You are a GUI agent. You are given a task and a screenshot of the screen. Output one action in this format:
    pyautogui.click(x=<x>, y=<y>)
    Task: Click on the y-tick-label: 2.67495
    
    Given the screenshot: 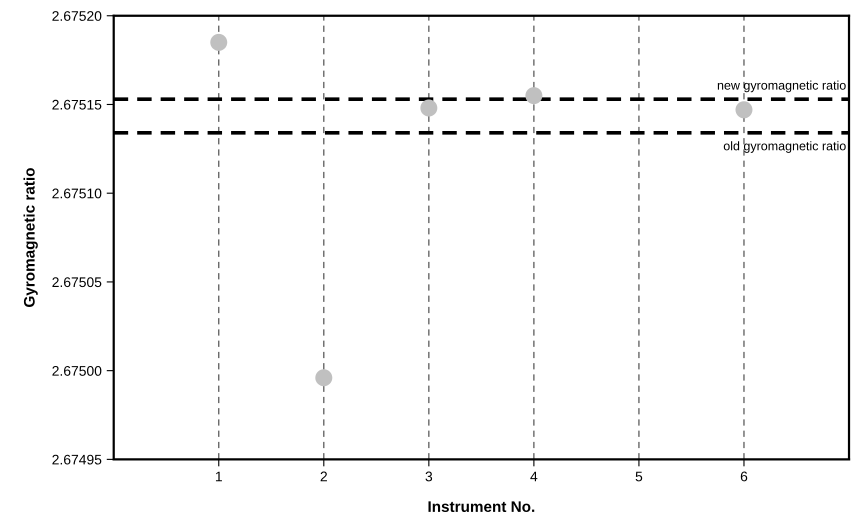 What is the action you would take?
    pyautogui.click(x=77, y=459)
    